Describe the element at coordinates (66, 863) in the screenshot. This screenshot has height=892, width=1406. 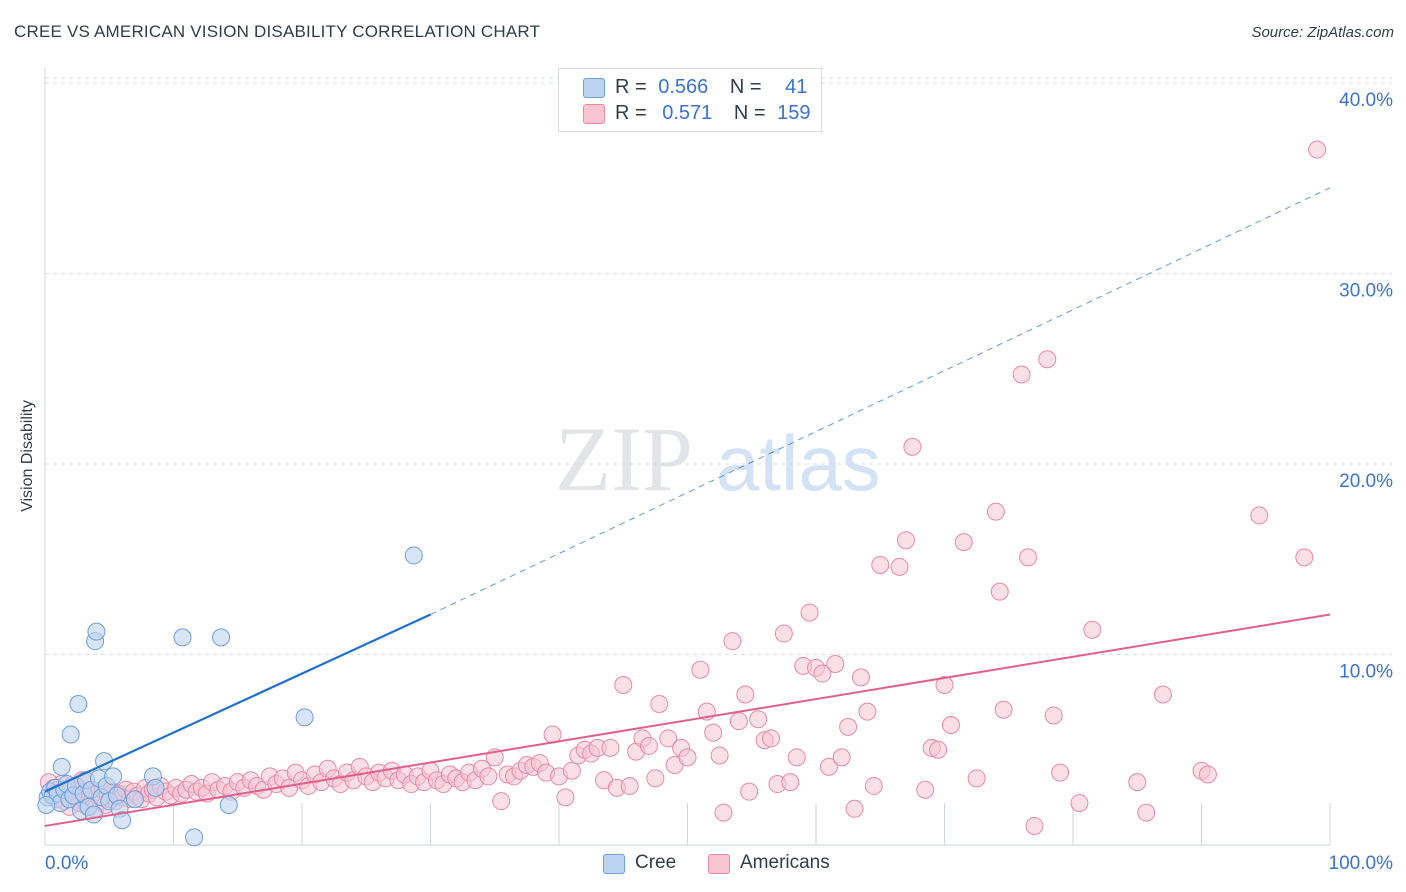
I see `x-tick-label: 0.0%` at that location.